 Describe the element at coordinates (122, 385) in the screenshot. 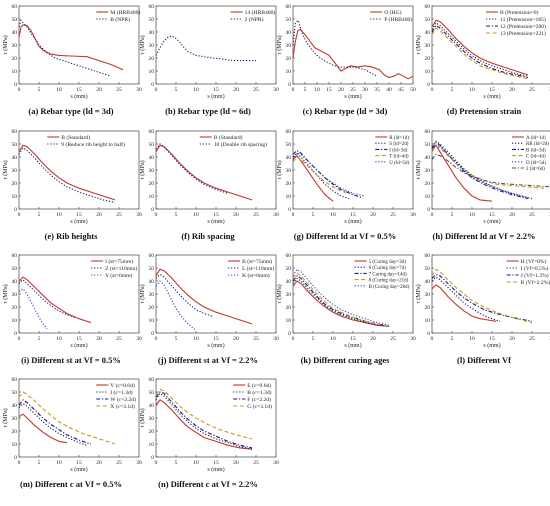

I see `legend-label: V (c=0.6d)` at that location.